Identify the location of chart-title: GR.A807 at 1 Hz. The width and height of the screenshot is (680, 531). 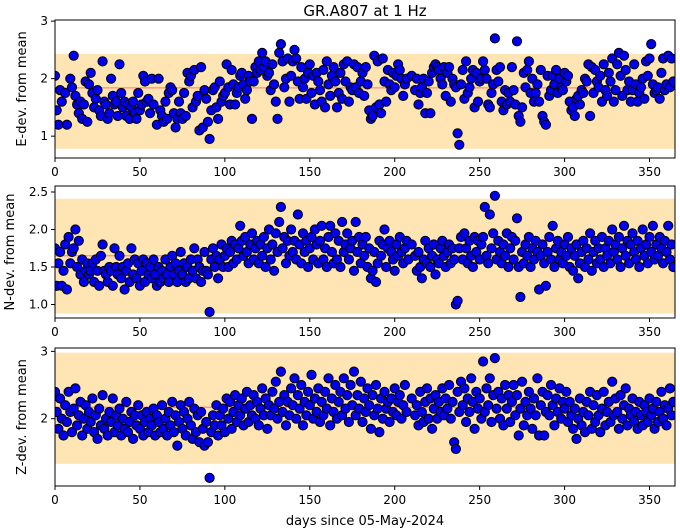
(364, 11).